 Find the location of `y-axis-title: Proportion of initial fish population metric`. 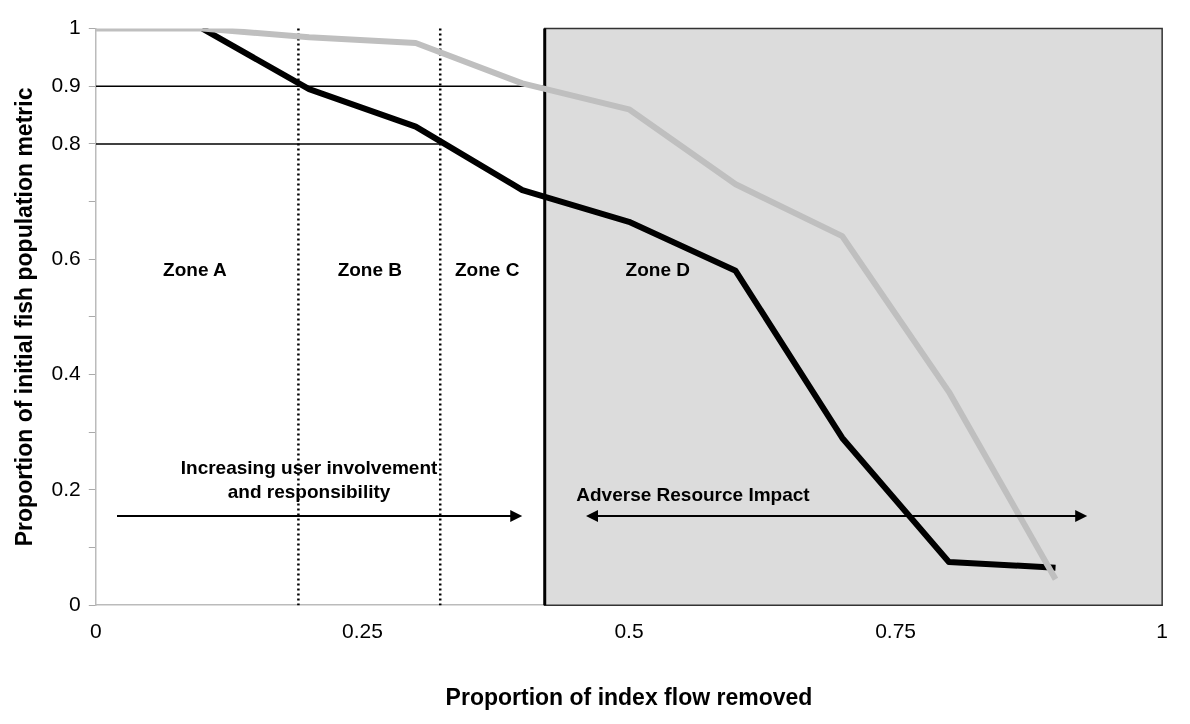

y-axis-title: Proportion of initial fish population metric is located at coordinates (24, 317).